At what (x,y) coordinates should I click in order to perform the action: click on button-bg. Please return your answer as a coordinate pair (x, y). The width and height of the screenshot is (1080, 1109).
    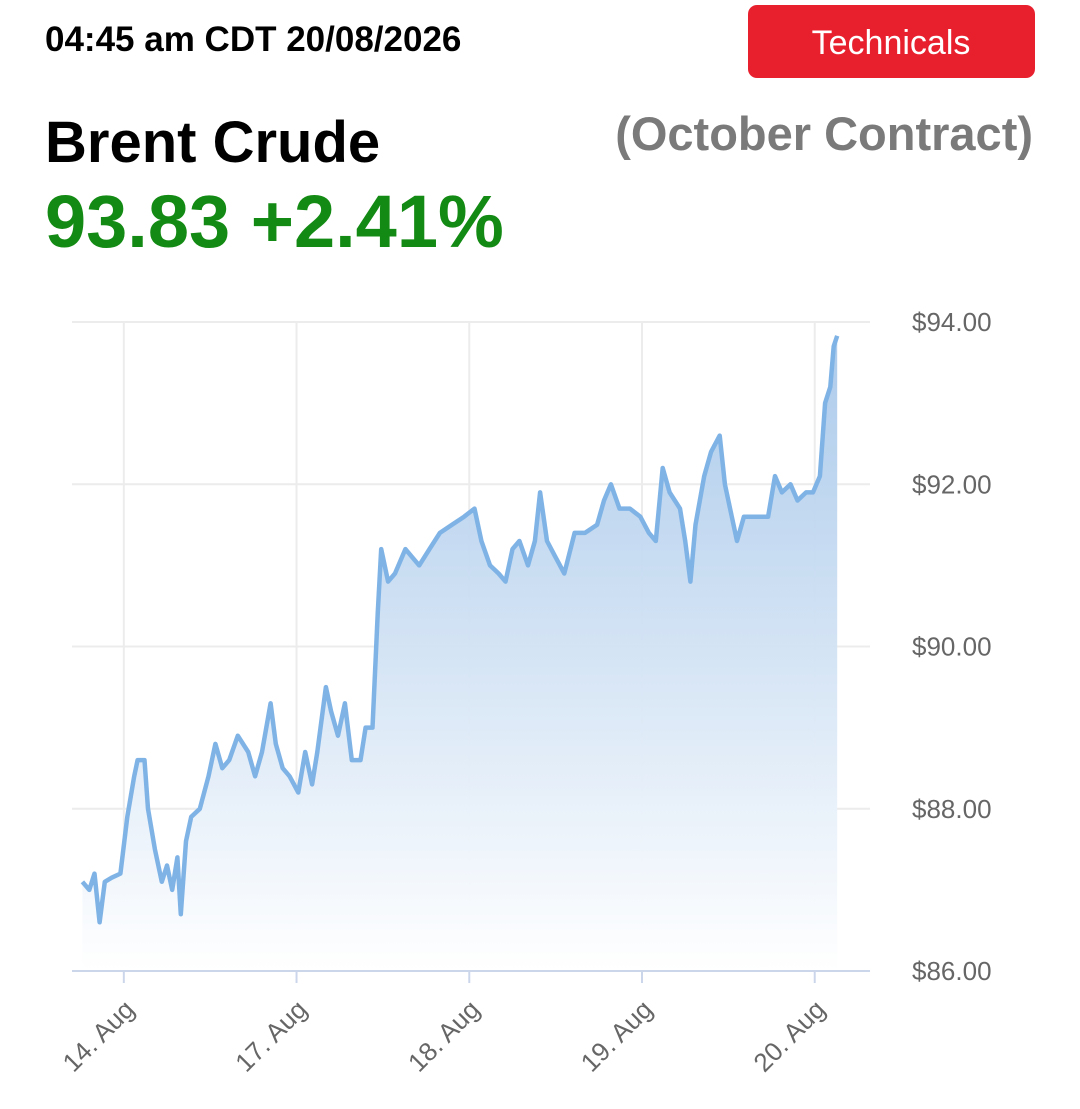
    Looking at the image, I should click on (891, 41).